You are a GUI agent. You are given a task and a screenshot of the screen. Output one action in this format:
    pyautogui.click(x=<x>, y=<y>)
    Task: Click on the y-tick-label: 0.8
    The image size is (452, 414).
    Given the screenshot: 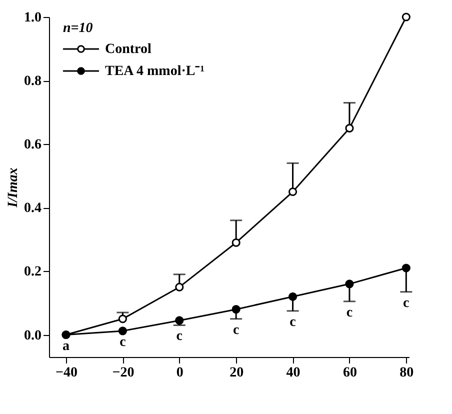 What is the action you would take?
    pyautogui.click(x=33, y=82)
    